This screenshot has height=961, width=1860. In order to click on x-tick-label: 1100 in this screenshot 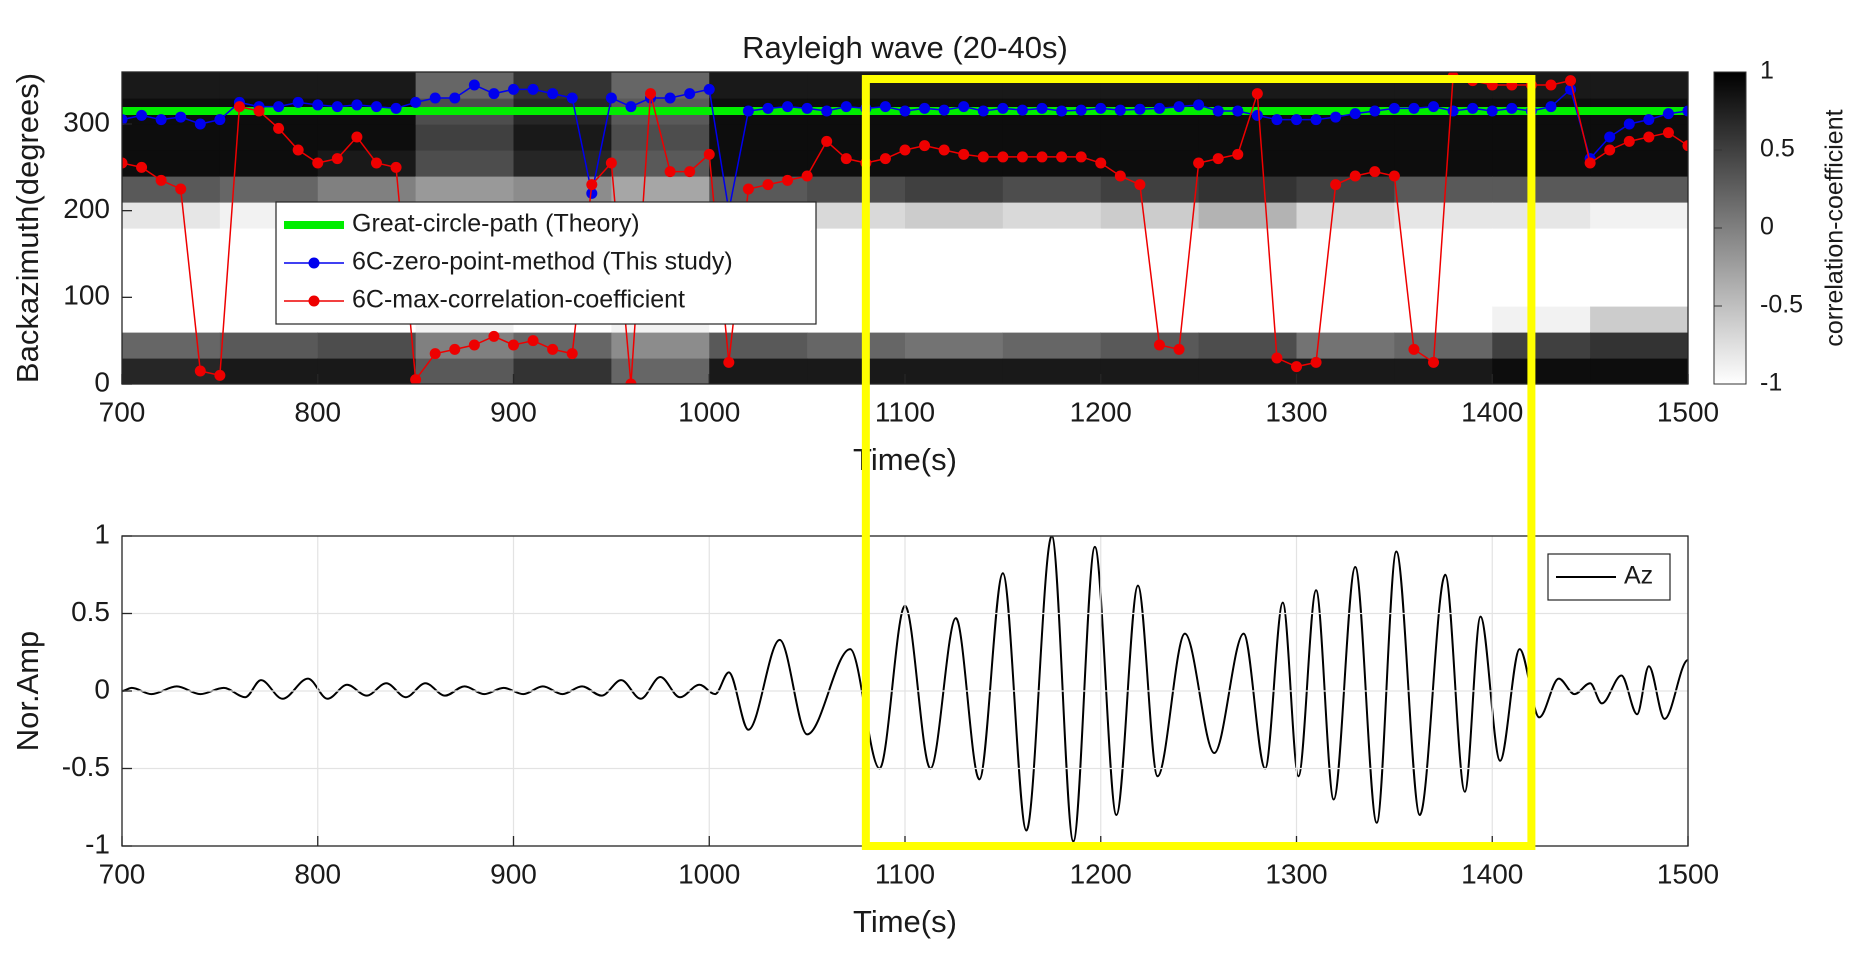, I will do `click(905, 411)`.